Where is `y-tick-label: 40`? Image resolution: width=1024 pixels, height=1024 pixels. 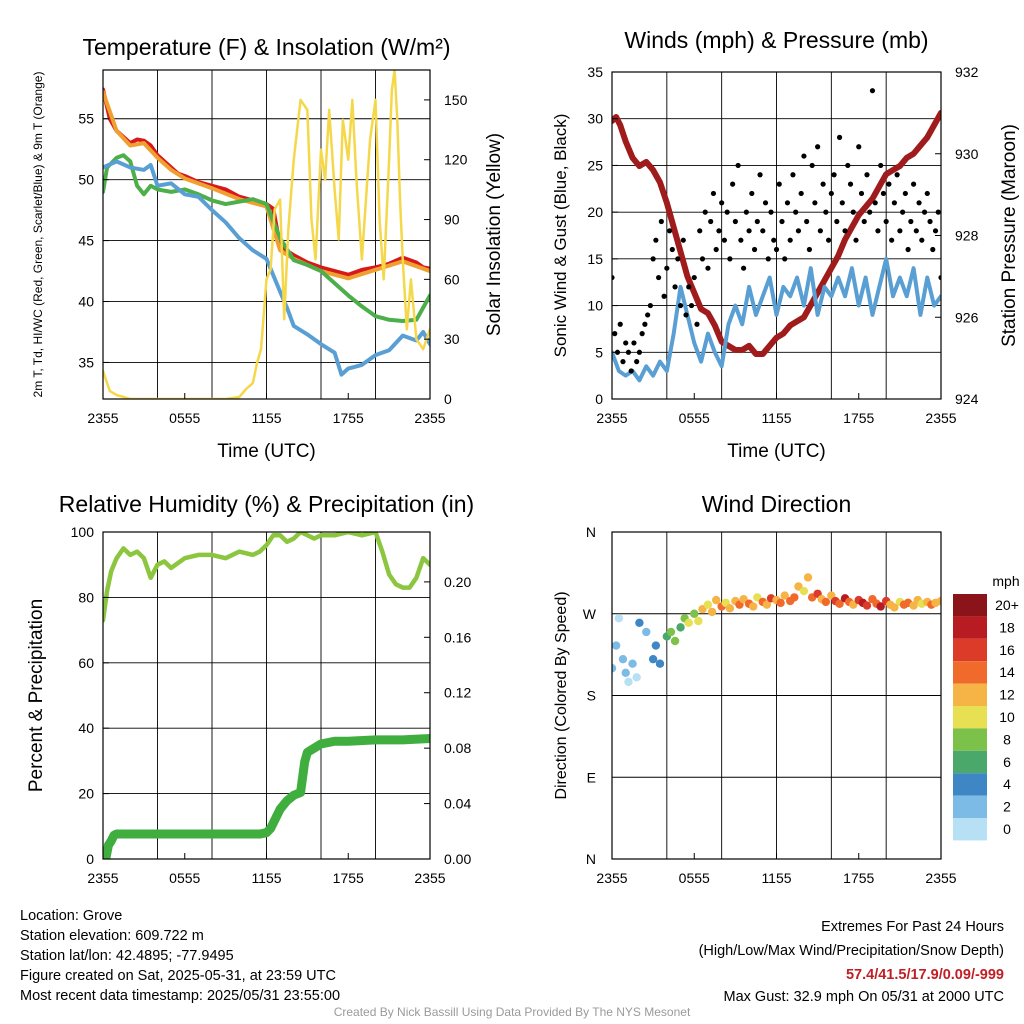 y-tick-label: 40 is located at coordinates (86, 728).